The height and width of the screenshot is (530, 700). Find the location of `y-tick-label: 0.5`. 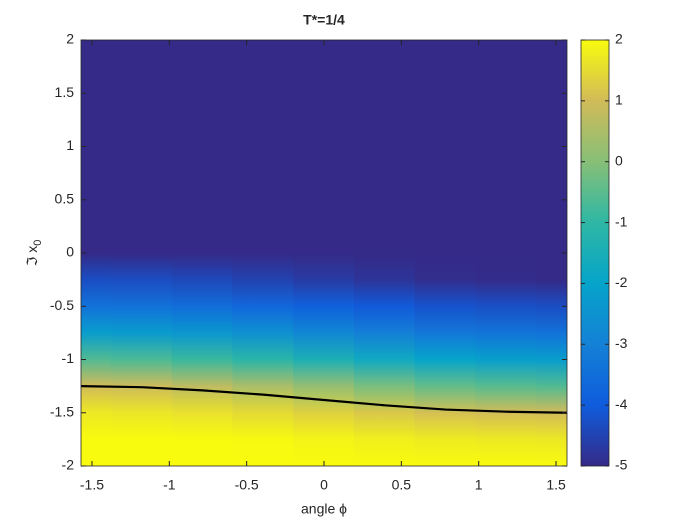

y-tick-label: 0.5 is located at coordinates (65, 198).